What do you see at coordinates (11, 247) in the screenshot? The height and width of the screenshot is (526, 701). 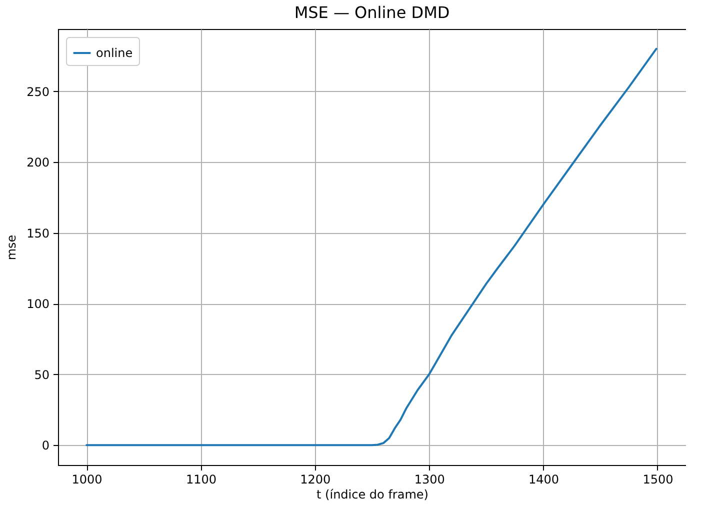 I see `y-axis-title: mse` at bounding box center [11, 247].